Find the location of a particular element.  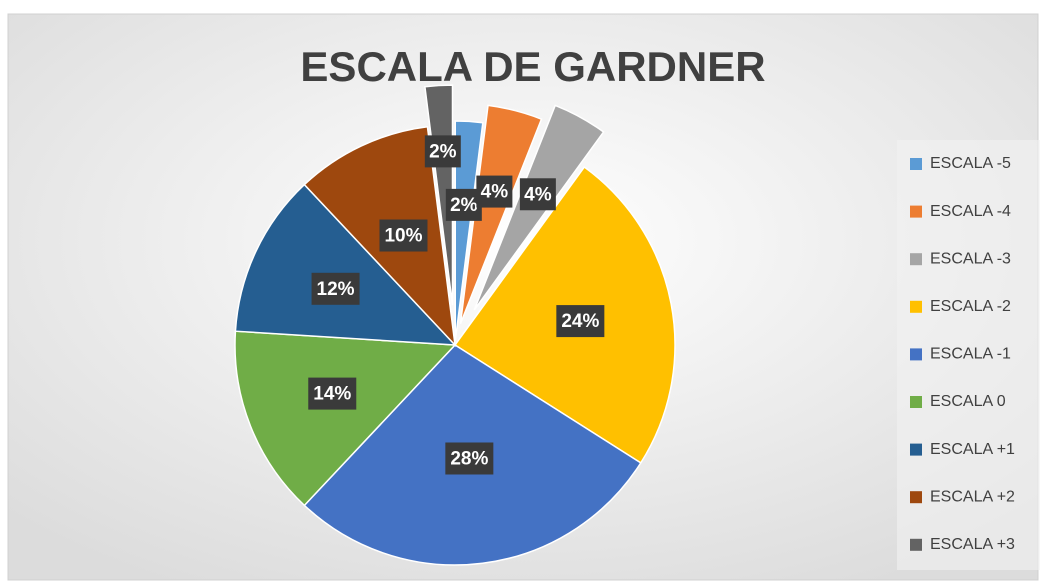

data-label: 12% is located at coordinates (336, 289).